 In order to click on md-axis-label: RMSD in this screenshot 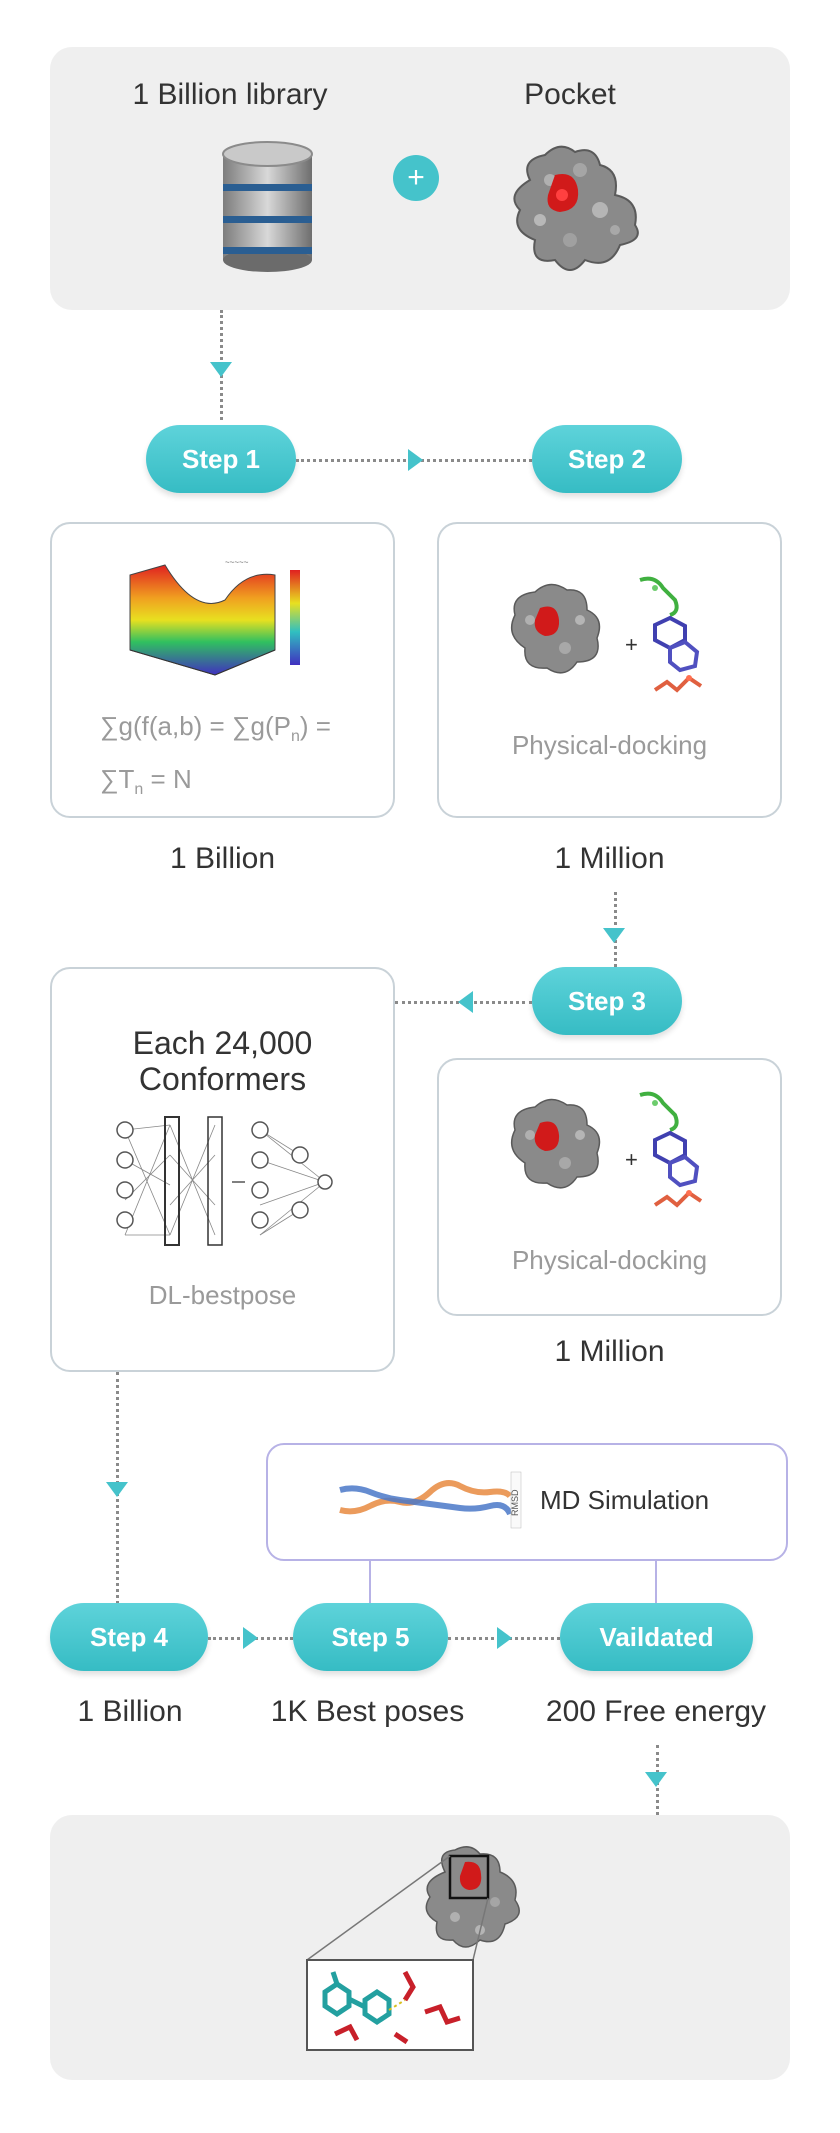, I will do `click(515, 1502)`.